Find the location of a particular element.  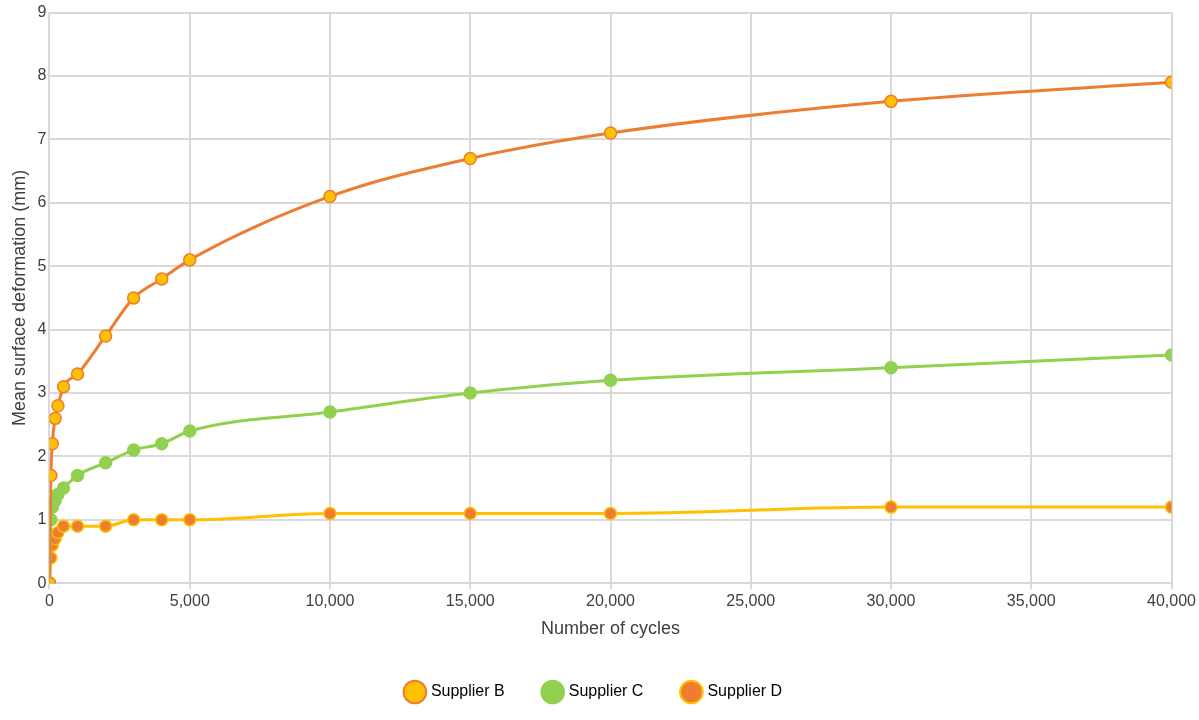

x-axis-title: Number of cycles is located at coordinates (610, 628).